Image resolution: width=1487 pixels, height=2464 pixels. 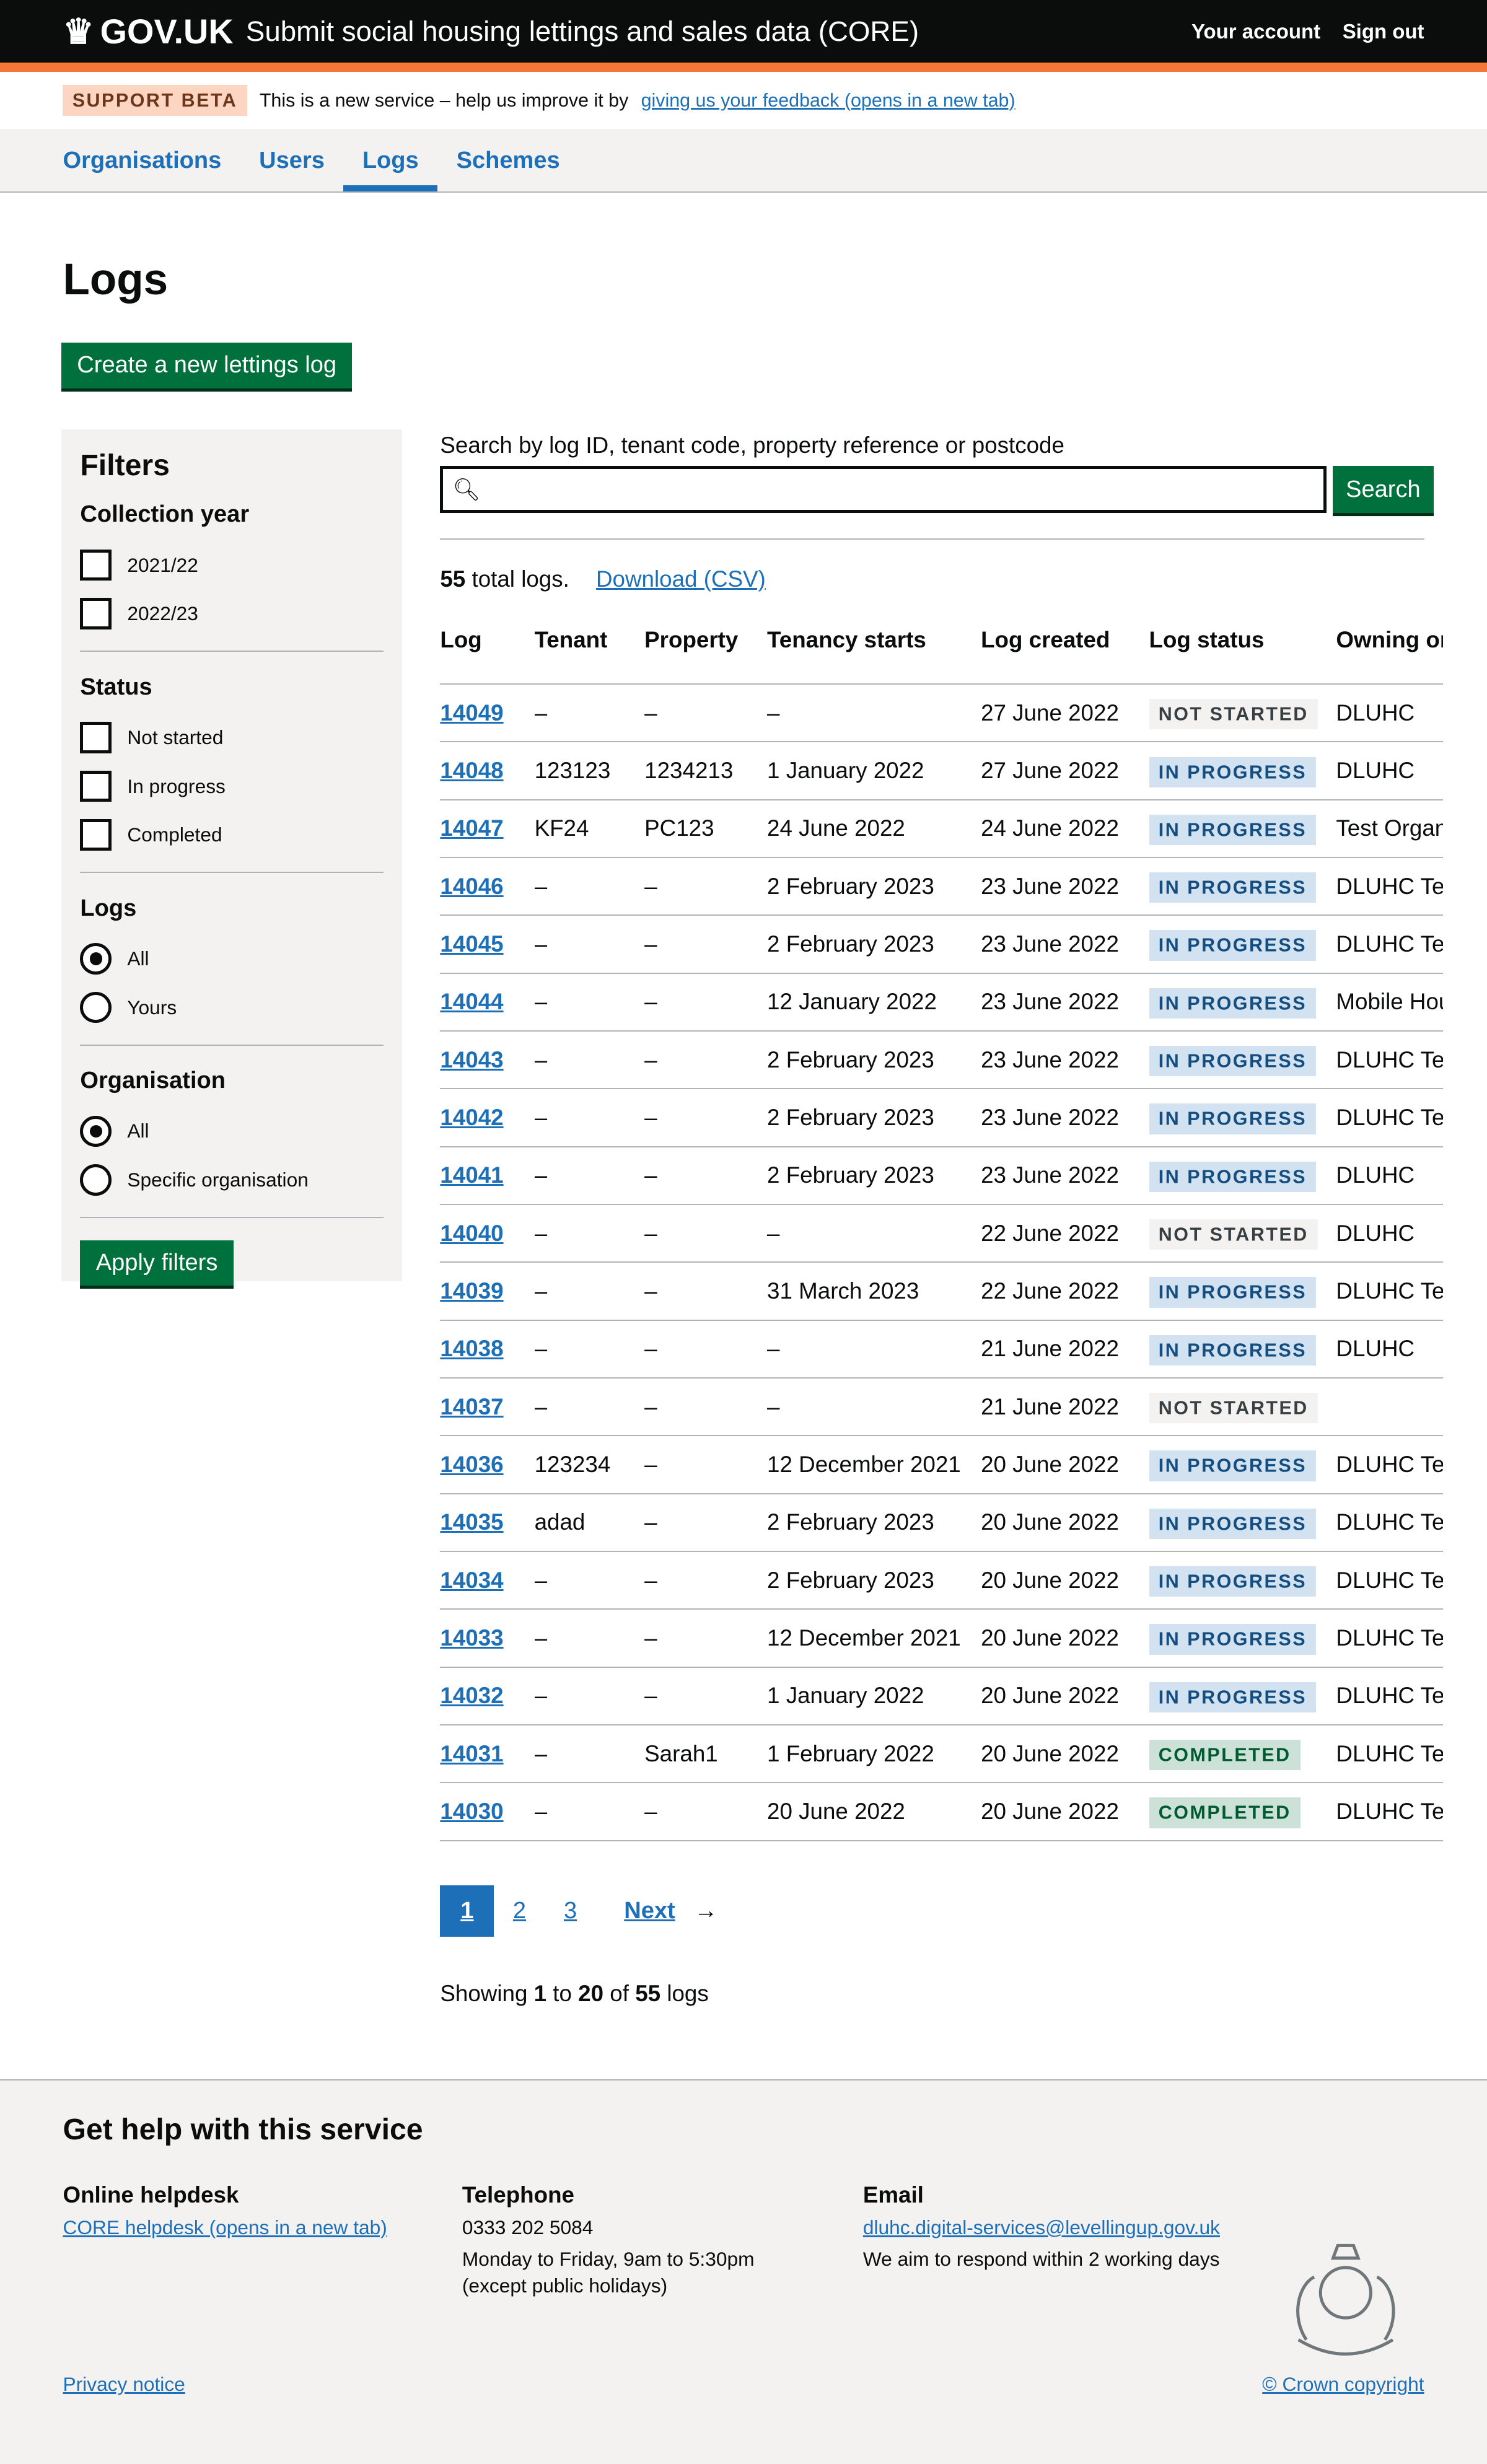 I want to click on from: 1, so click(x=540, y=1994).